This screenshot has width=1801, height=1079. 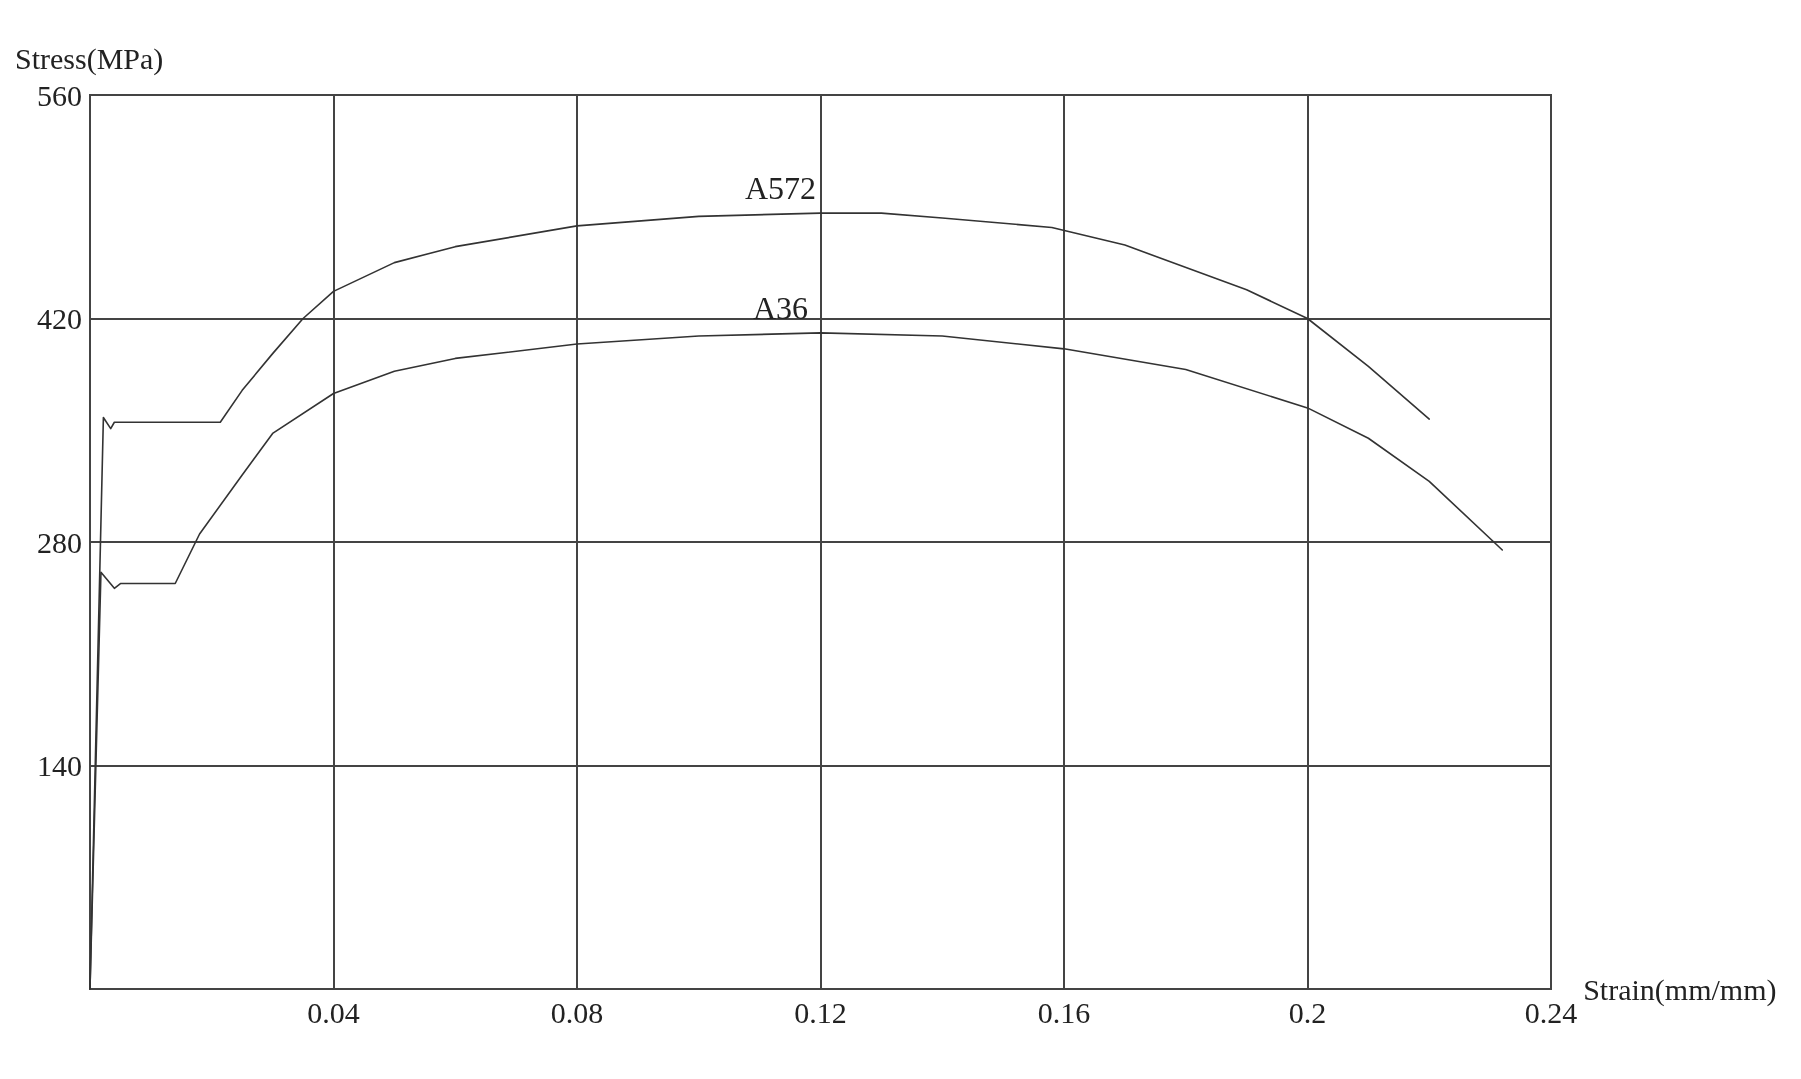 What do you see at coordinates (89, 58) in the screenshot?
I see `y-axis-title: Stress(MPa)` at bounding box center [89, 58].